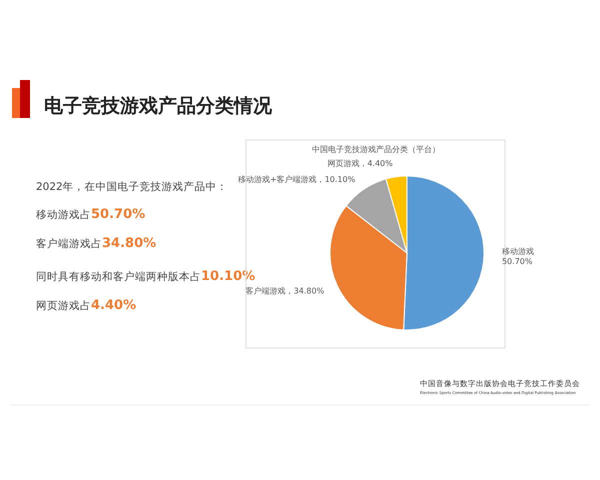 This screenshot has height=480, width=600. Describe the element at coordinates (297, 179) in the screenshot. I see `slice-label: 移动游戏+客户端游戏，10.10%` at that location.